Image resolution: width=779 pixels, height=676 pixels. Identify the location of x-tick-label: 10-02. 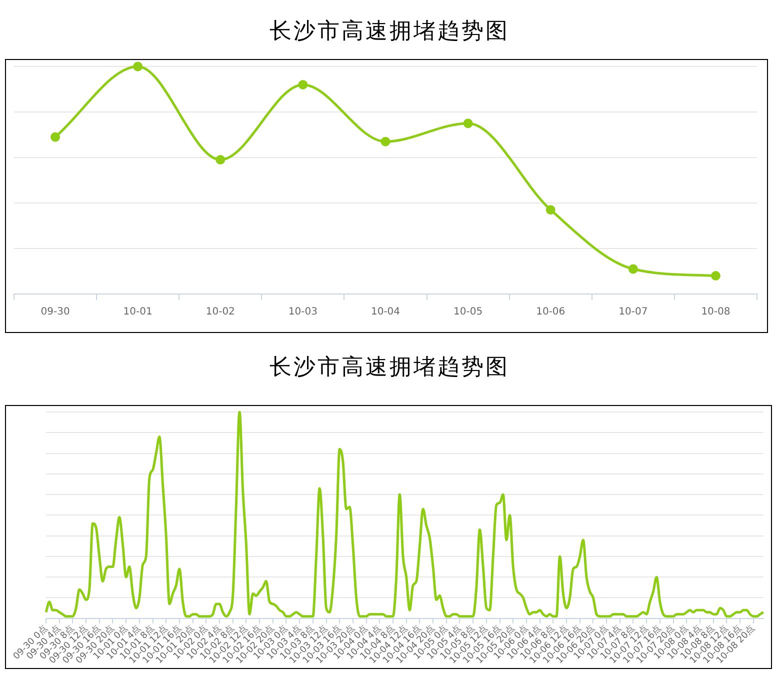
(220, 312).